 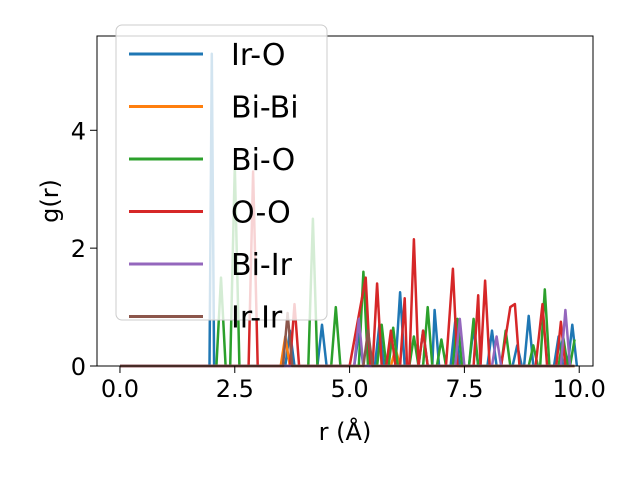 What do you see at coordinates (261, 213) in the screenshot?
I see `legend-label: O-O` at bounding box center [261, 213].